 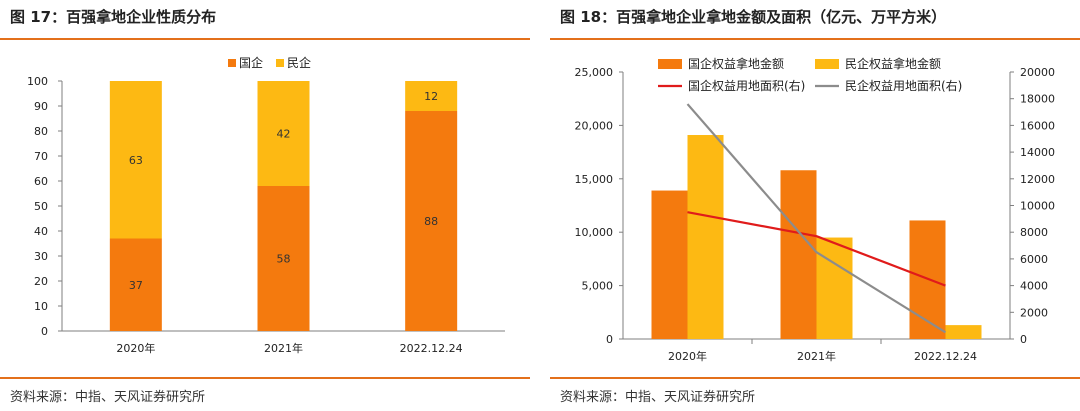 I want to click on y-tick-label: 50, so click(x=41, y=206).